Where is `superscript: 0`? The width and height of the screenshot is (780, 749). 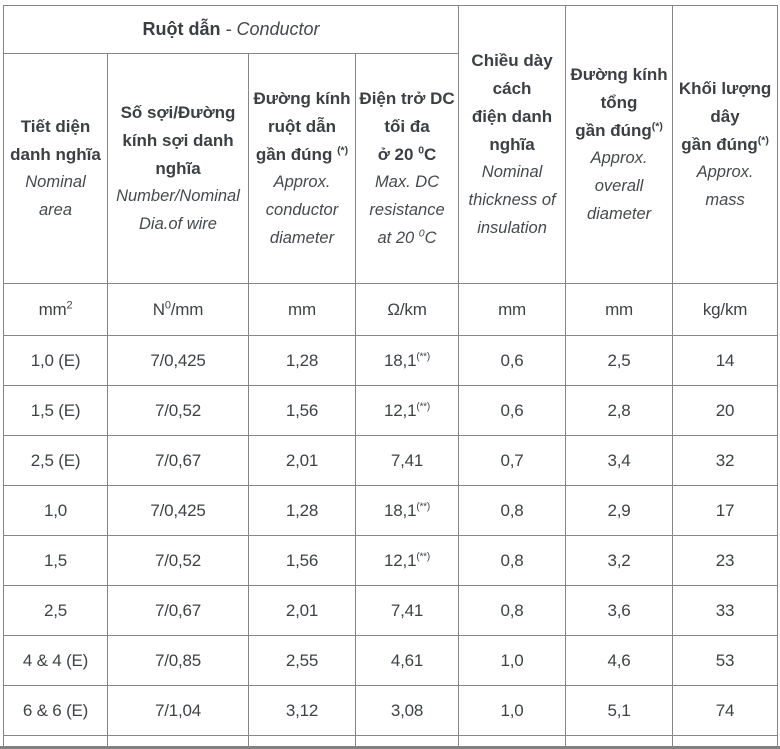
superscript: 0 is located at coordinates (167, 304).